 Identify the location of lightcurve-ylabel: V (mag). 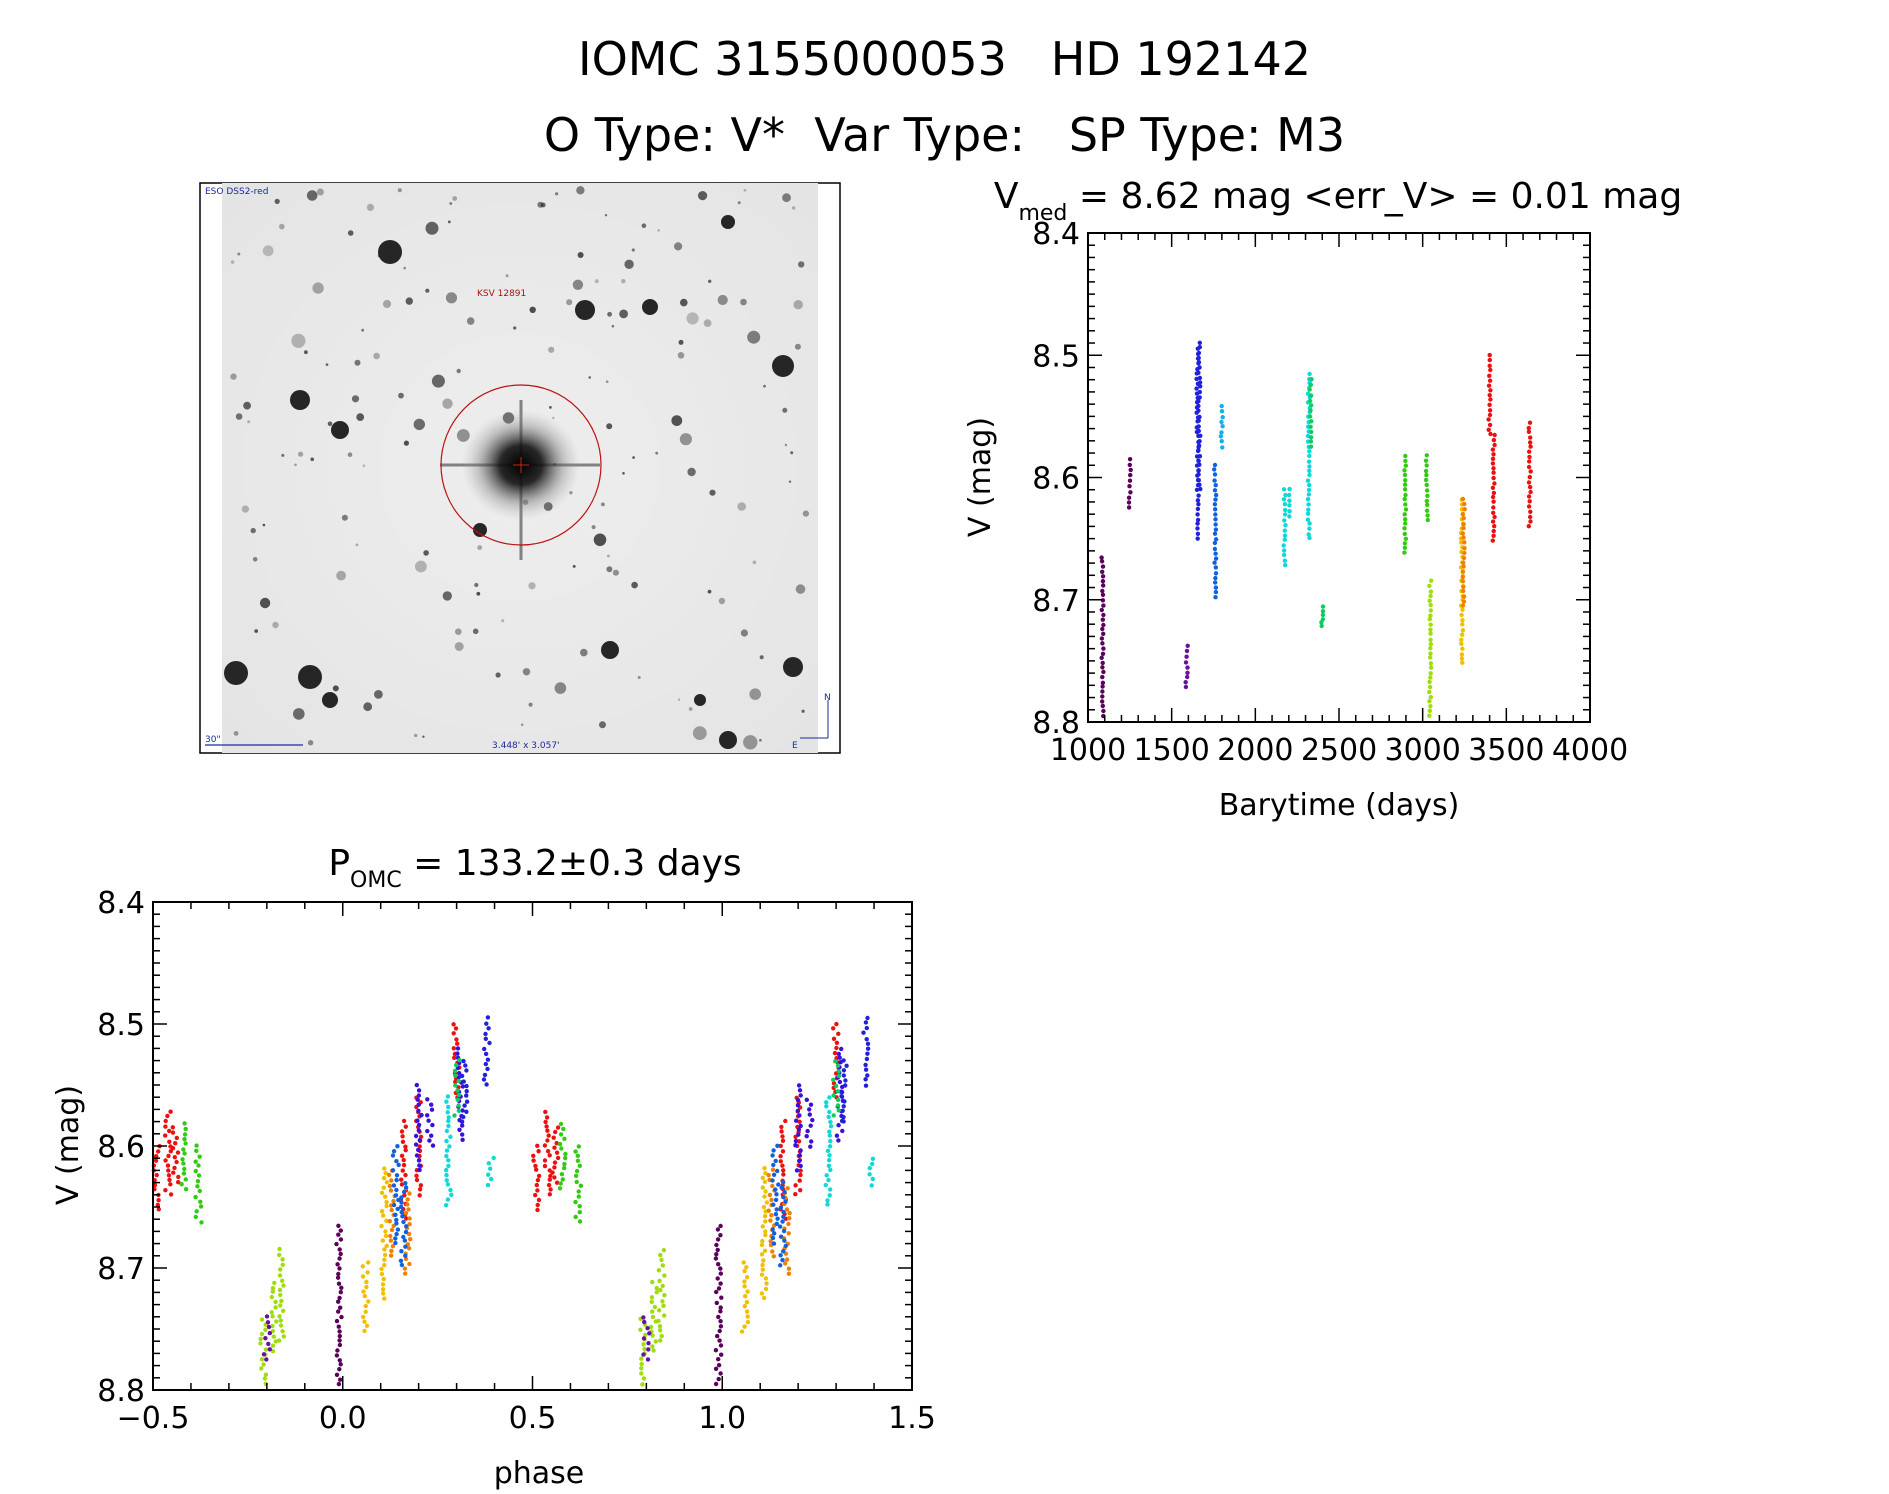
(980, 477).